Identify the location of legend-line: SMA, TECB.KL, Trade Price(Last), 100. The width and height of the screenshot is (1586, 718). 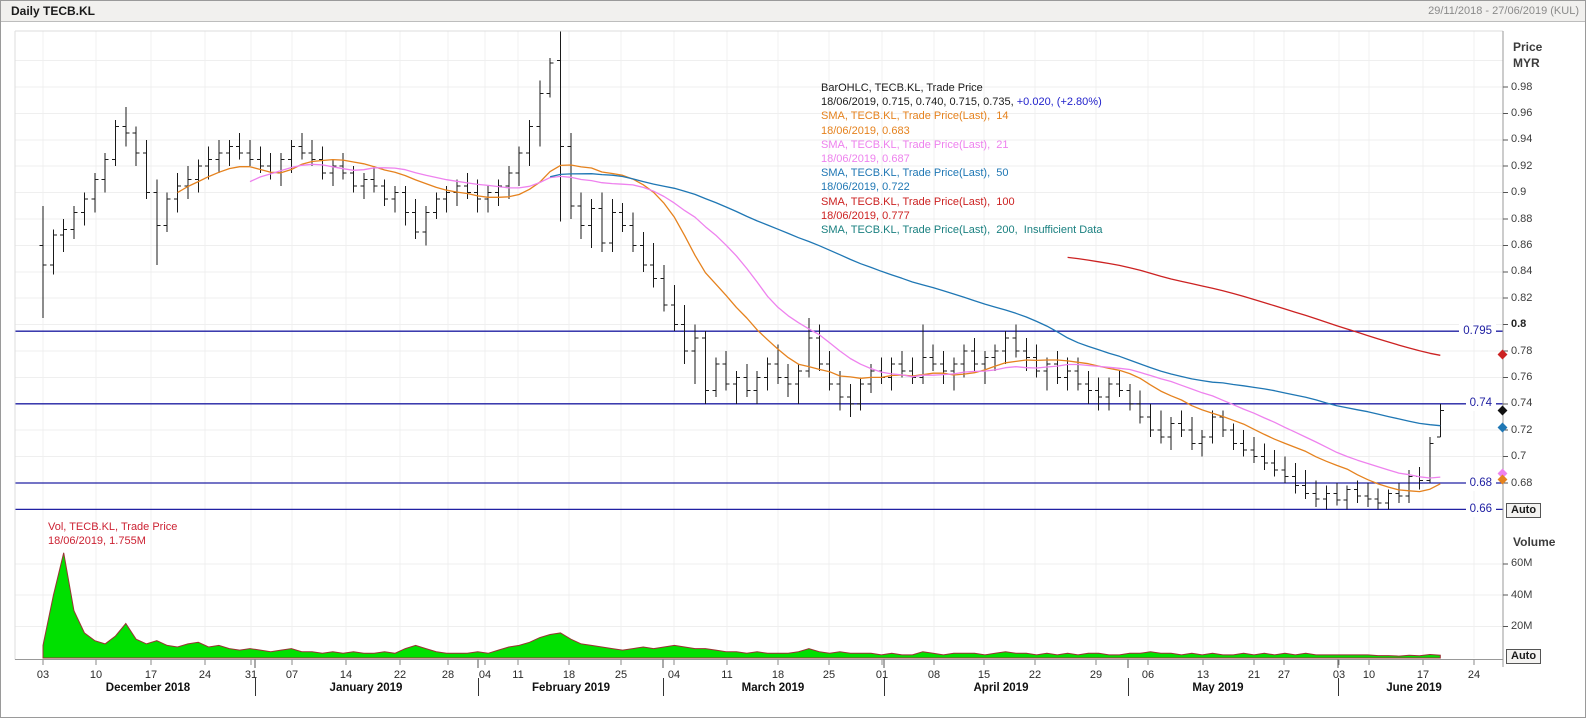
(961, 202).